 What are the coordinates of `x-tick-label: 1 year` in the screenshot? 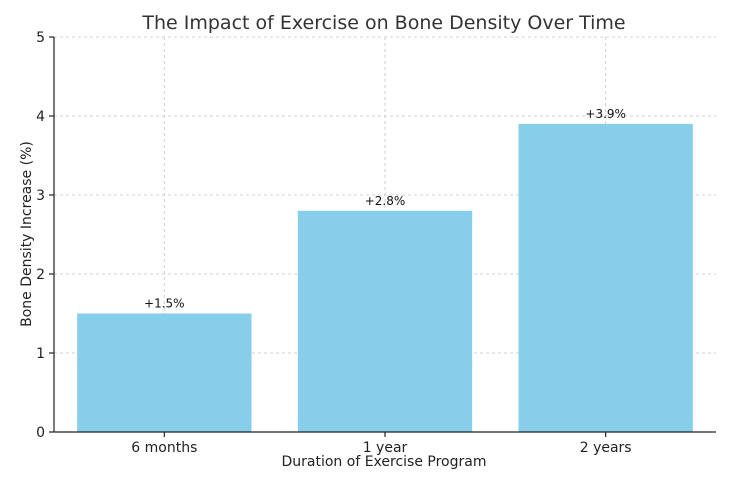 It's located at (385, 448).